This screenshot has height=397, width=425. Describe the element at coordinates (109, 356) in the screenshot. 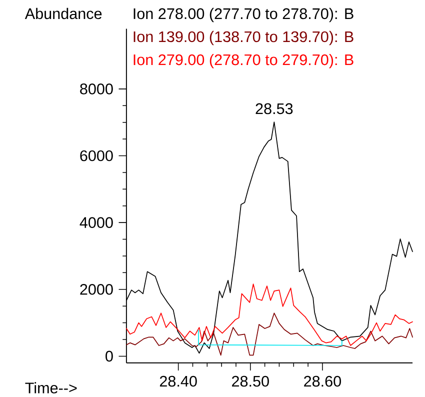

I see `y-tick-label: 0` at that location.